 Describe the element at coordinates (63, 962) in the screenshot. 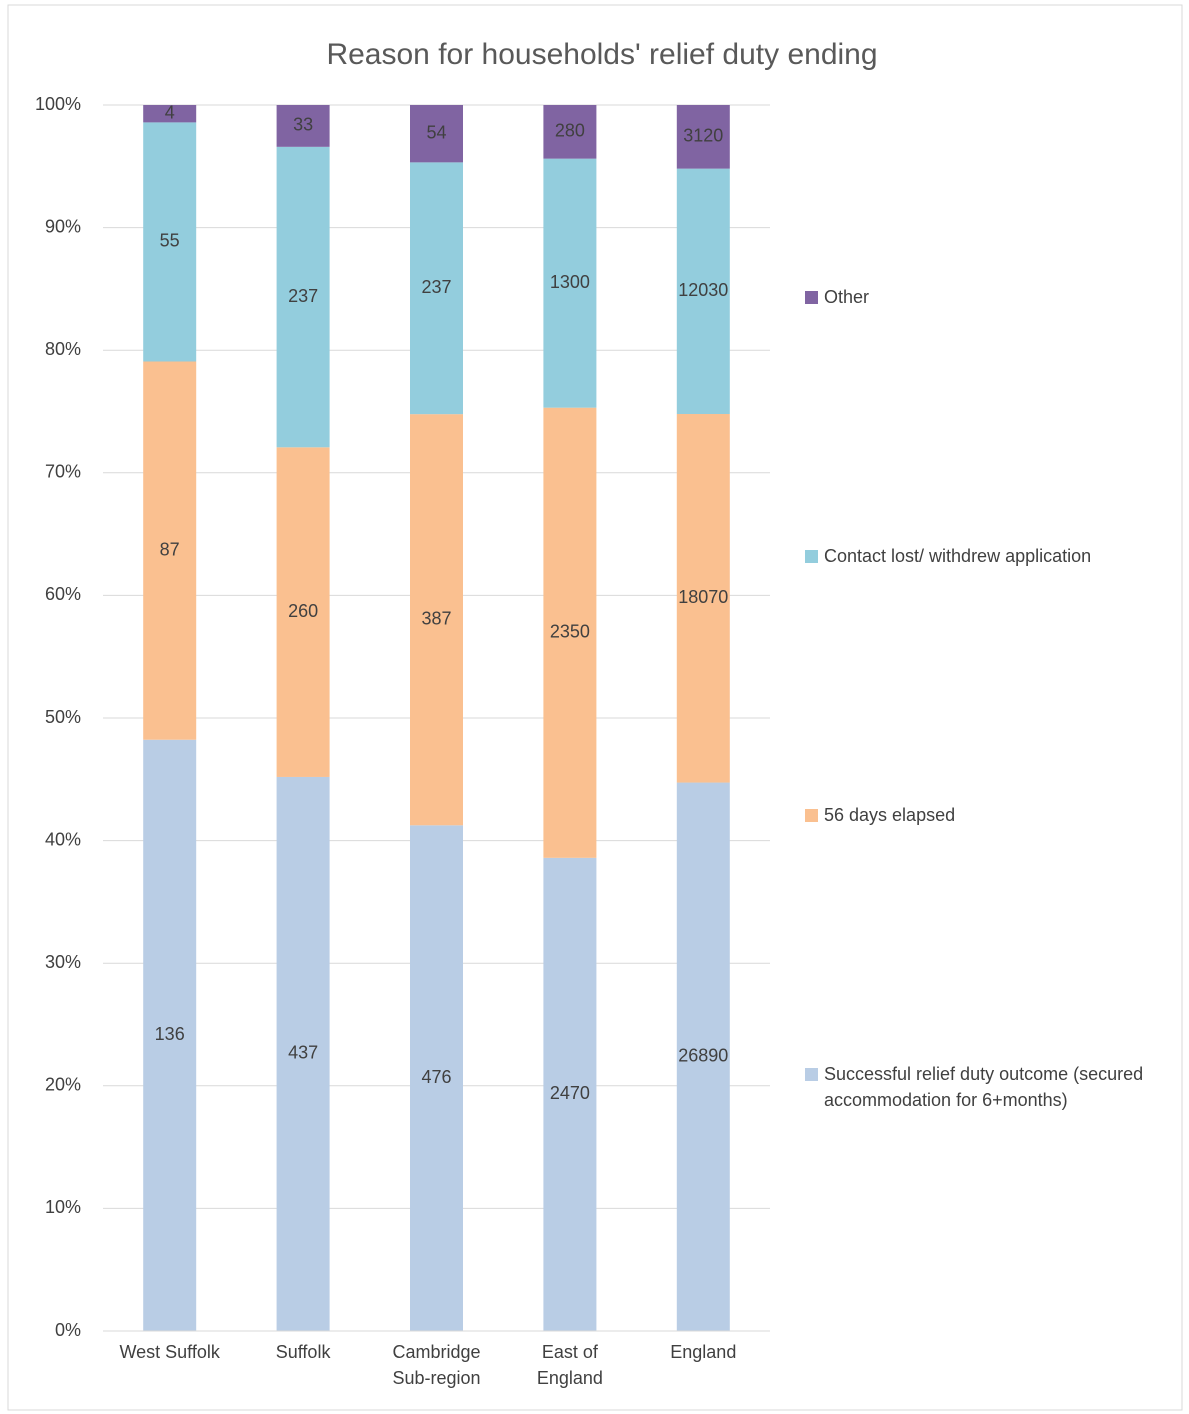

I see `y-tick-label: 30%` at that location.